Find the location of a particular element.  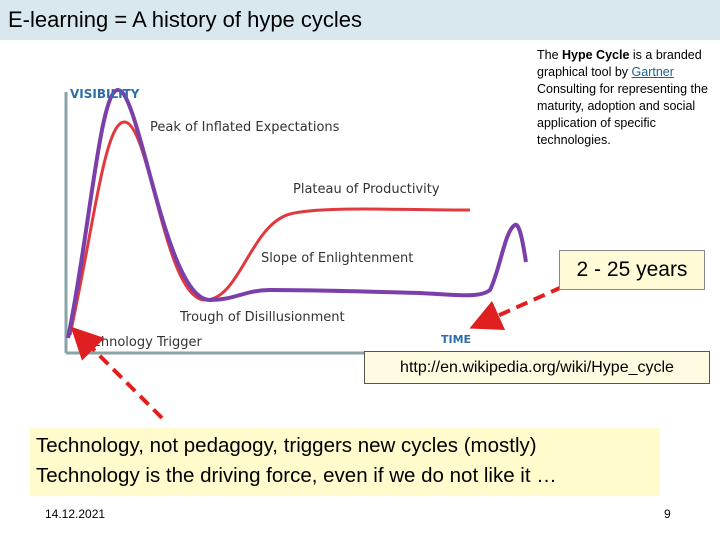

phase-label: Trough of Disillusionment is located at coordinates (262, 317).